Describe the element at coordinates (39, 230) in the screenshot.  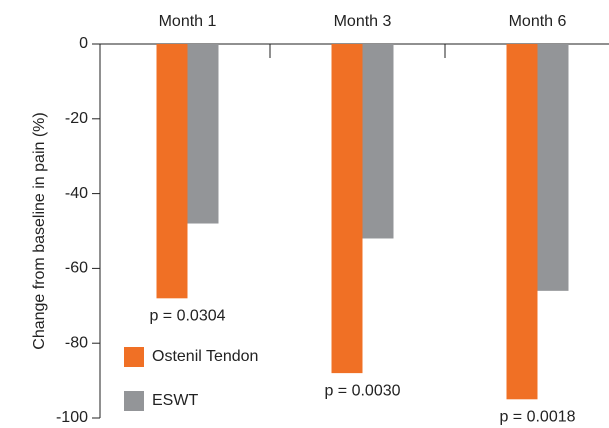
I see `y-axis-label: Change from baseline in pain (%)` at that location.